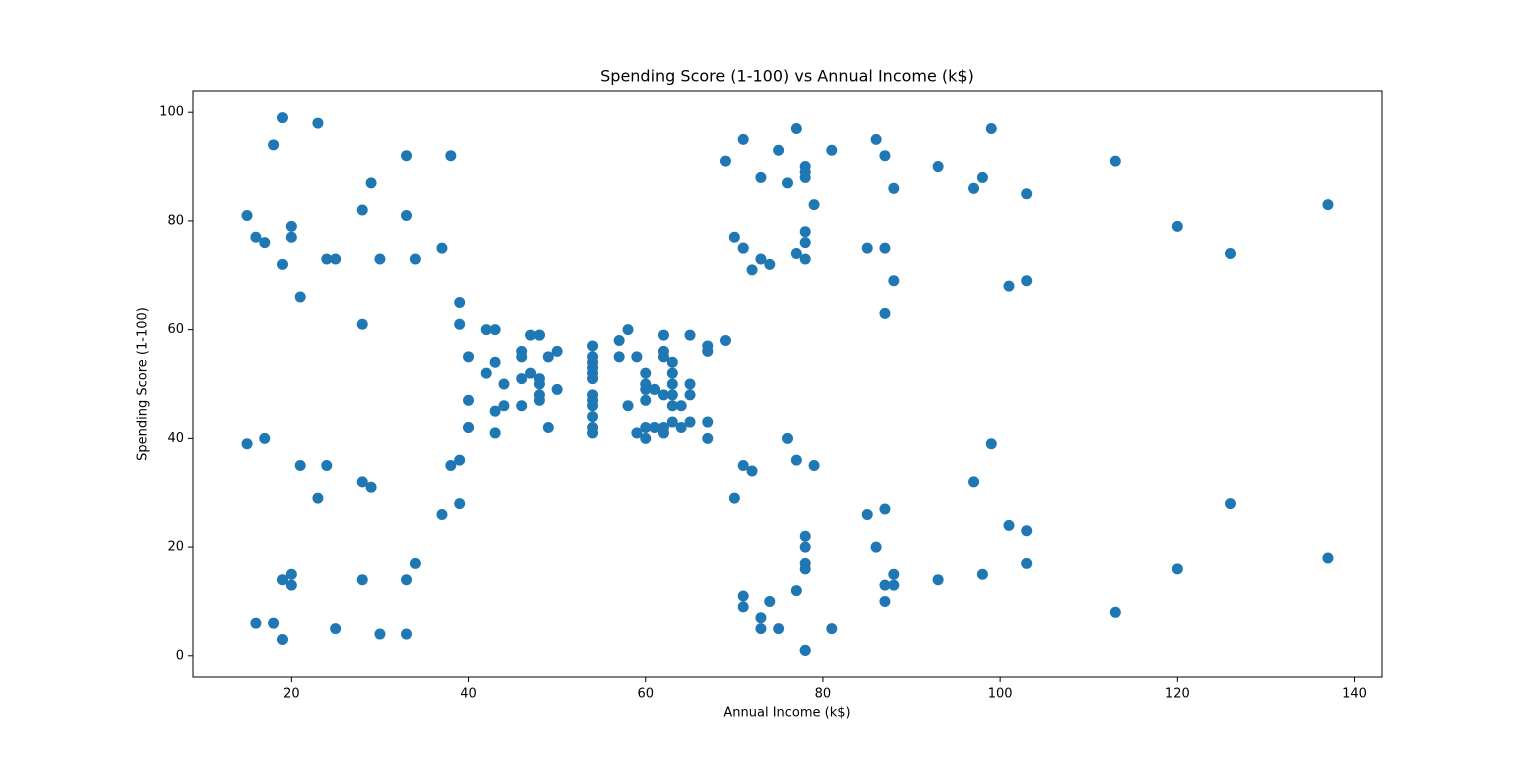 The image size is (1536, 765). Describe the element at coordinates (823, 694) in the screenshot. I see `x-tick-label: 80` at that location.